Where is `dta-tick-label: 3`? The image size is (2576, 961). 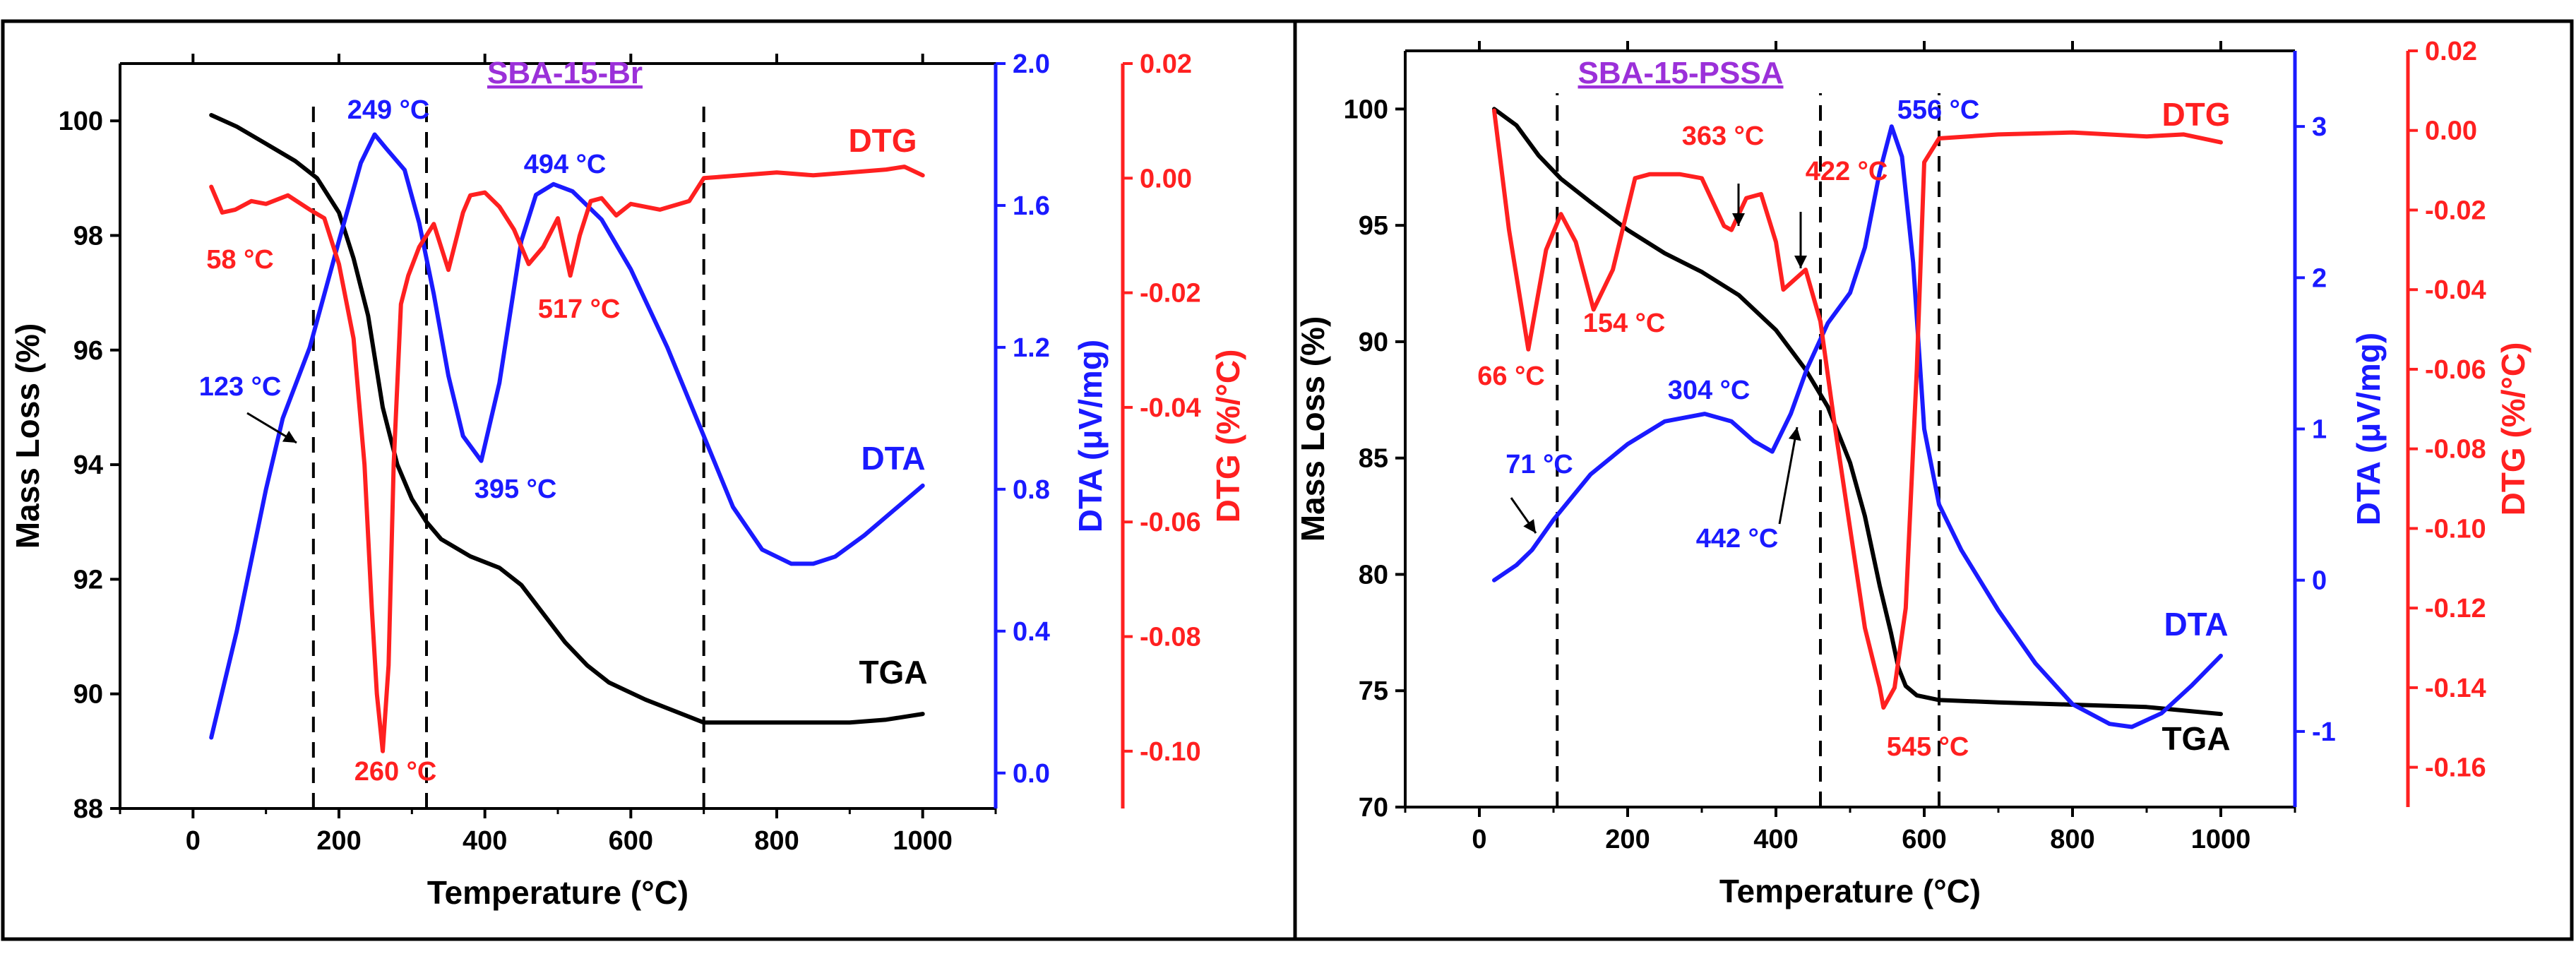 dta-tick-label: 3 is located at coordinates (2319, 127).